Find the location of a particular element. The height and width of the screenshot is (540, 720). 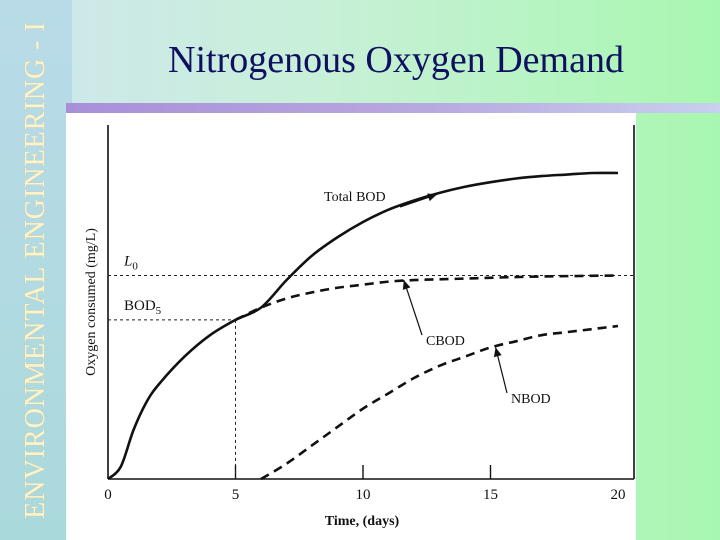

title-divider is located at coordinates (393, 108).